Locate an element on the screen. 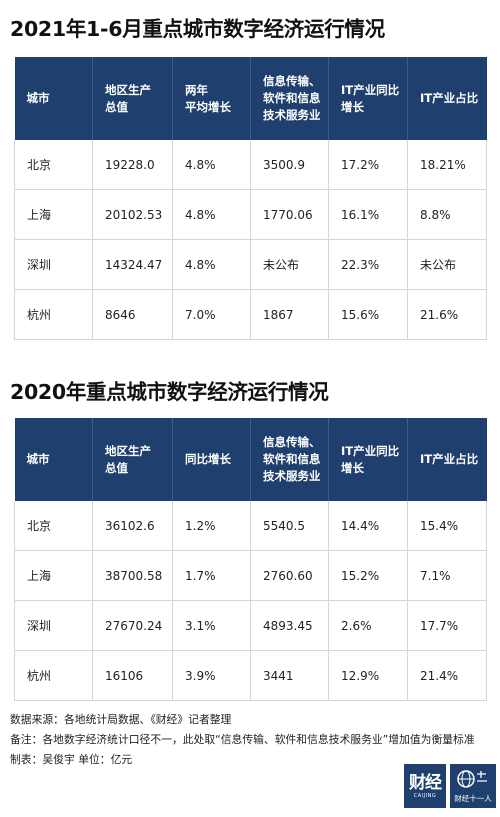 The width and height of the screenshot is (500, 817). globe-icon is located at coordinates (472, 779).